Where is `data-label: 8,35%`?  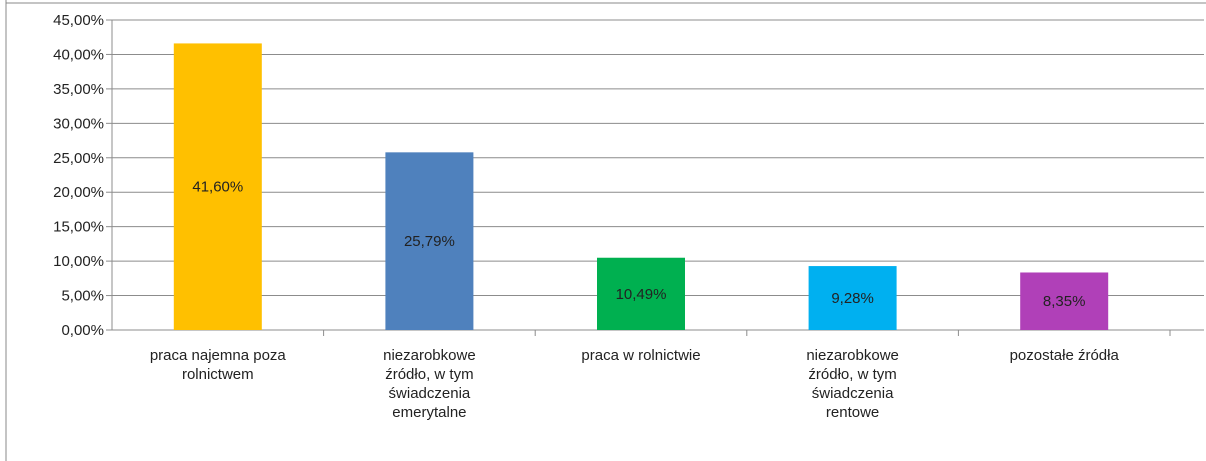
data-label: 8,35% is located at coordinates (1064, 301).